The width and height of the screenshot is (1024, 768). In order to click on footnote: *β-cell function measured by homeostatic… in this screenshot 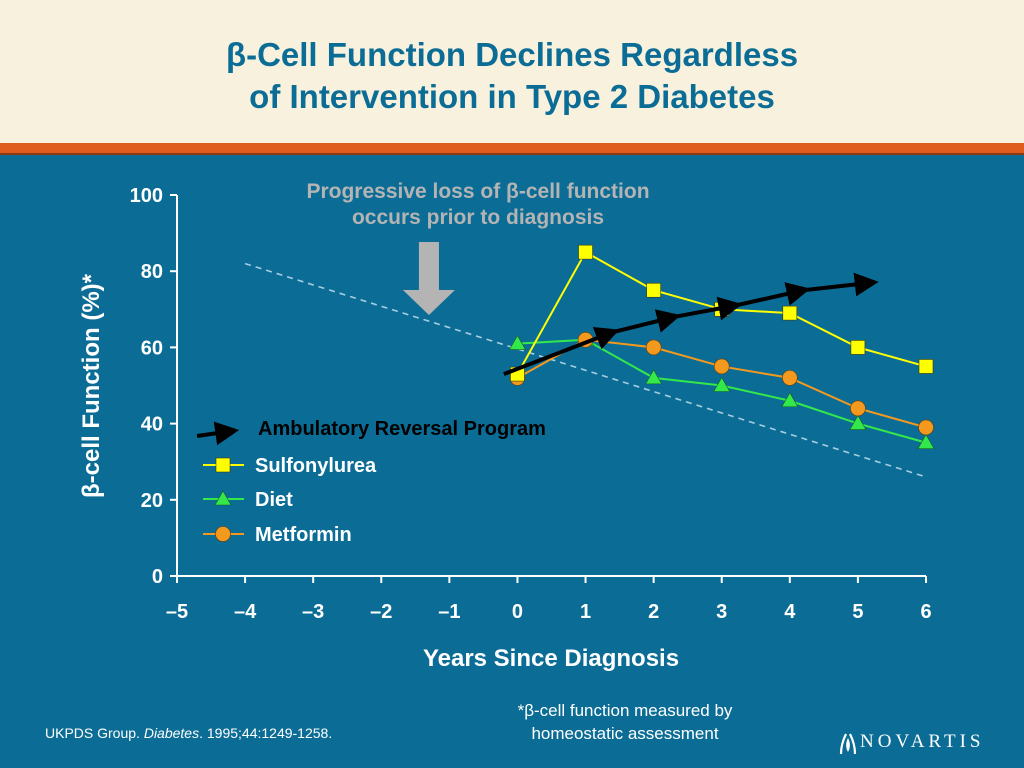, I will do `click(625, 722)`.